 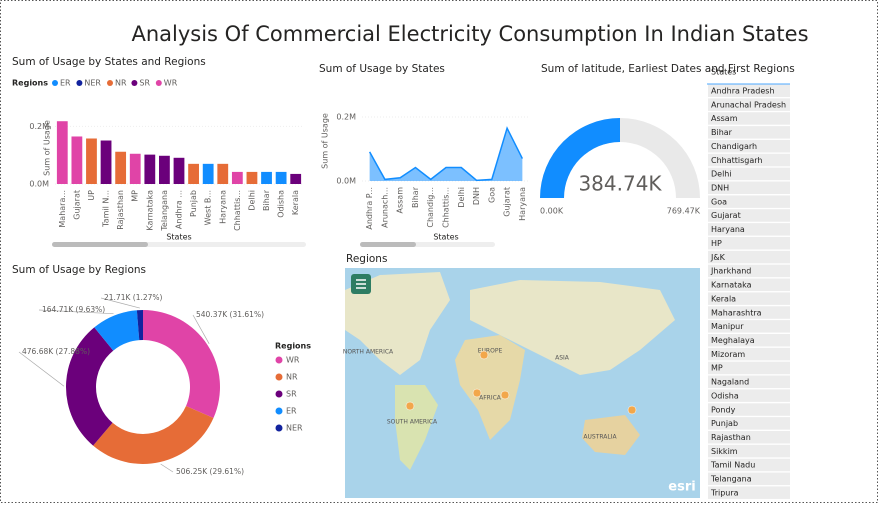 I want to click on leader-line, so click(x=41, y=369).